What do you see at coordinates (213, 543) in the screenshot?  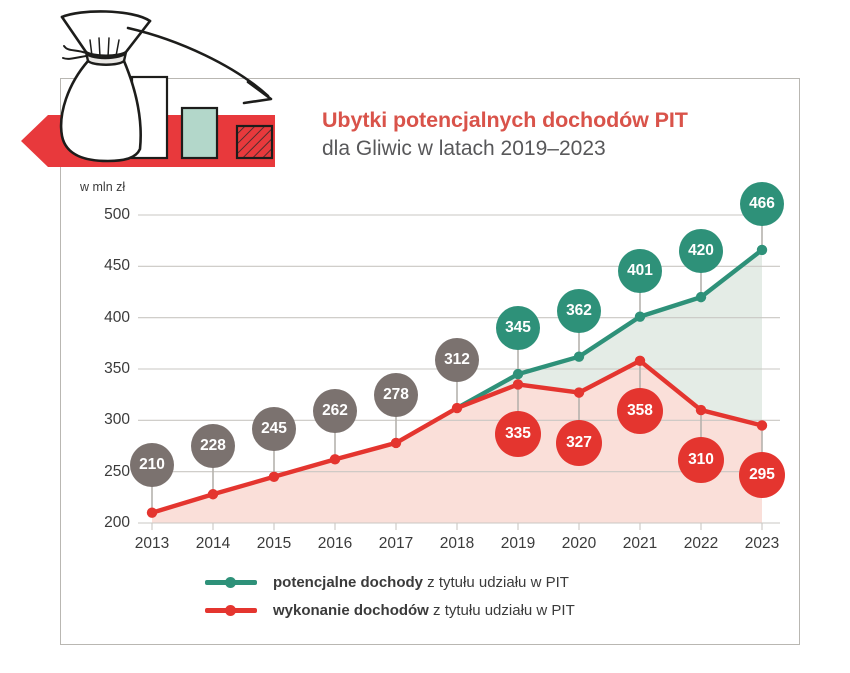 I see `x-axis-tick-label: 2014` at bounding box center [213, 543].